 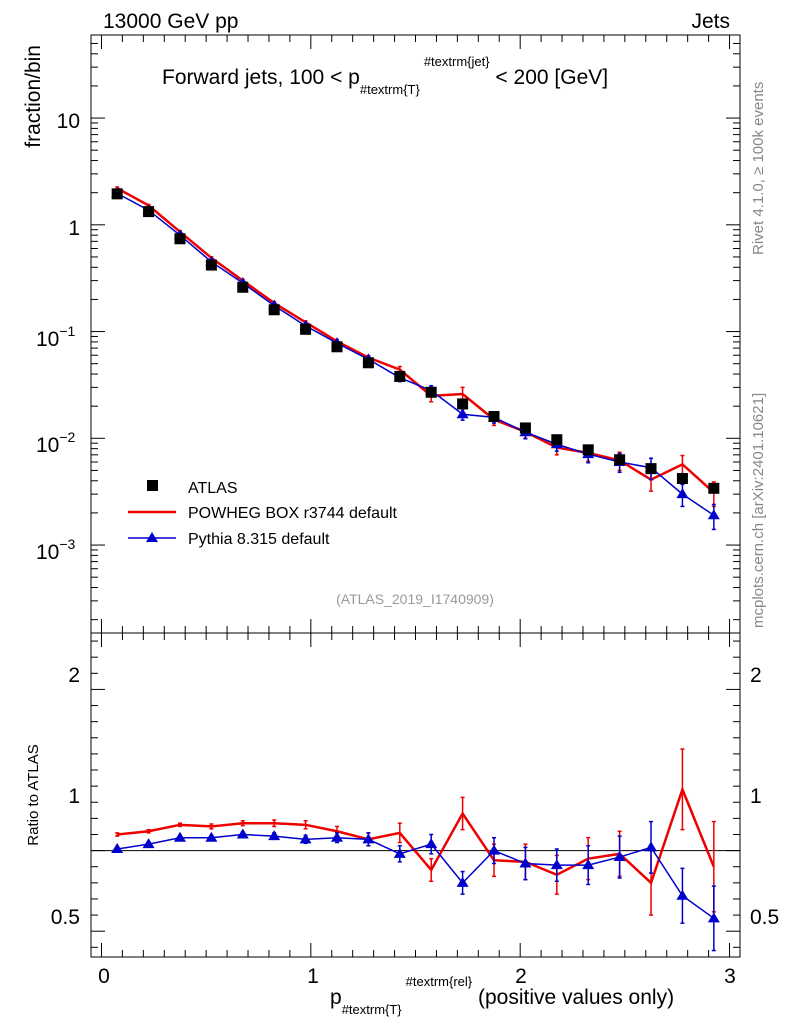 I want to click on legend-atlas-marker, so click(x=152, y=485).